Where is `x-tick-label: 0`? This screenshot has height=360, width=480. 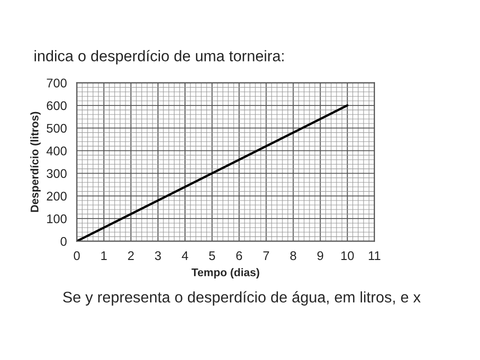
x-tick-label: 0 is located at coordinates (77, 255).